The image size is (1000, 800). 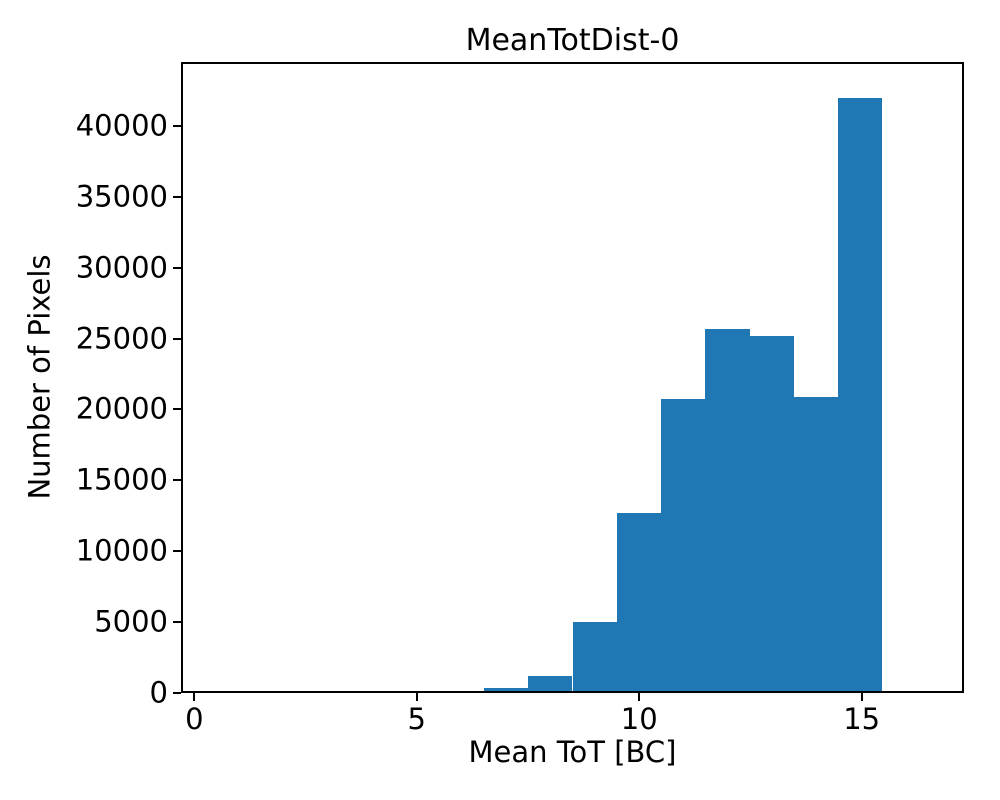 I want to click on y-tick-label: 5000, so click(x=131, y=621).